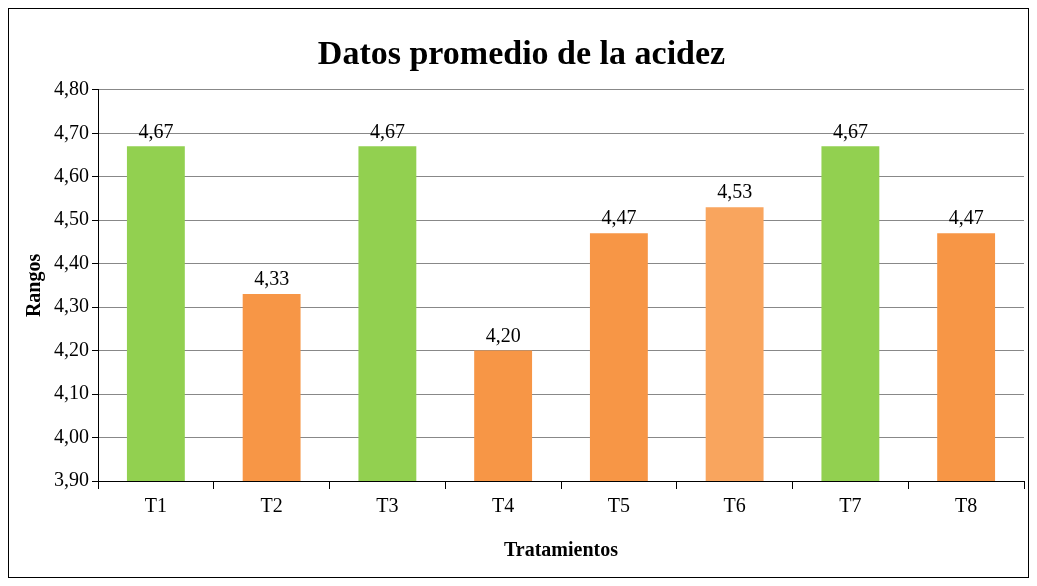 This screenshot has height=586, width=1037. I want to click on chart-title: Datos promedio de la acidez, so click(521, 53).